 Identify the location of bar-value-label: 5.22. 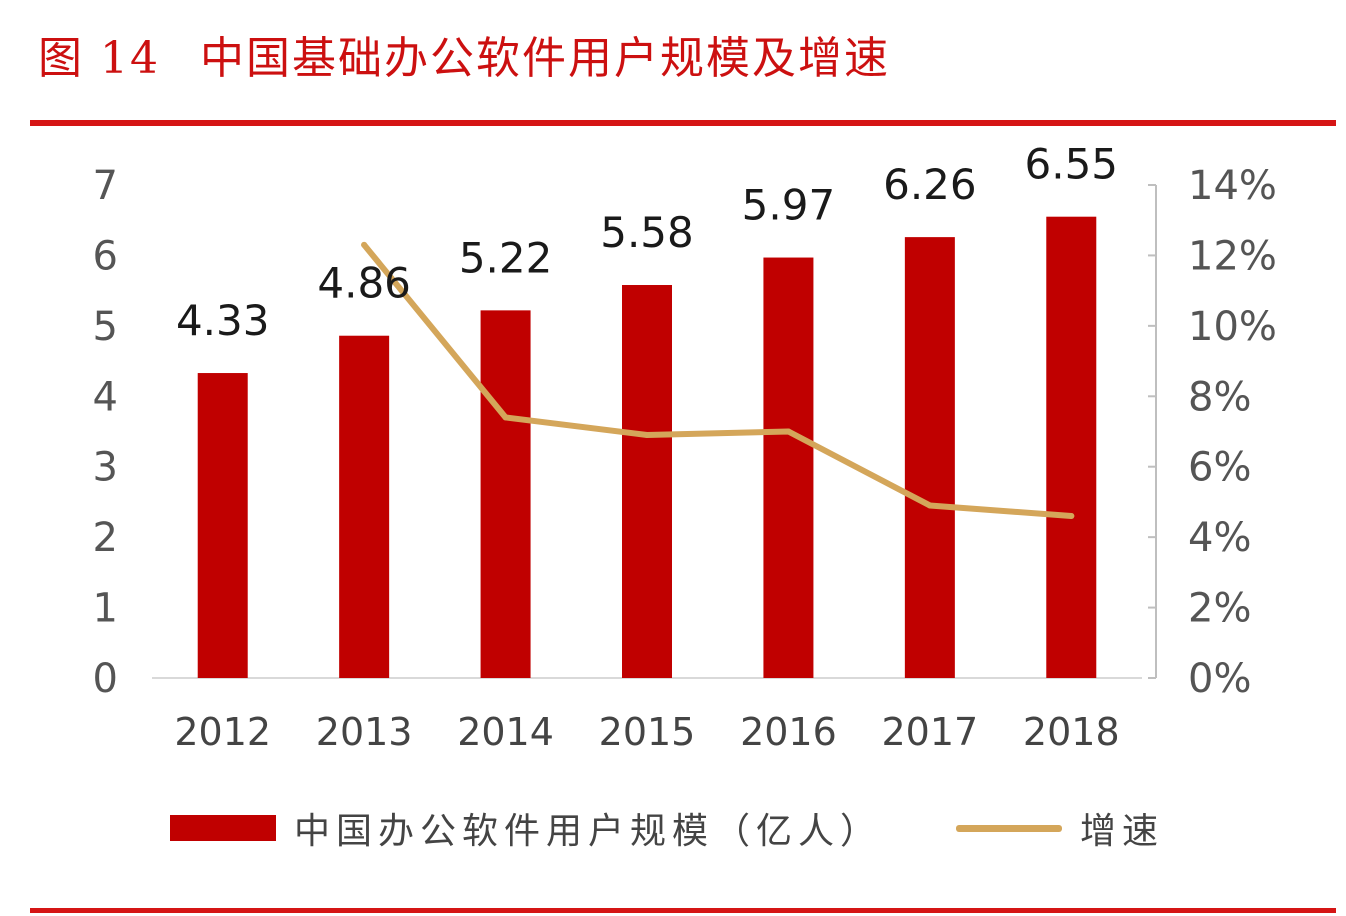
(506, 257).